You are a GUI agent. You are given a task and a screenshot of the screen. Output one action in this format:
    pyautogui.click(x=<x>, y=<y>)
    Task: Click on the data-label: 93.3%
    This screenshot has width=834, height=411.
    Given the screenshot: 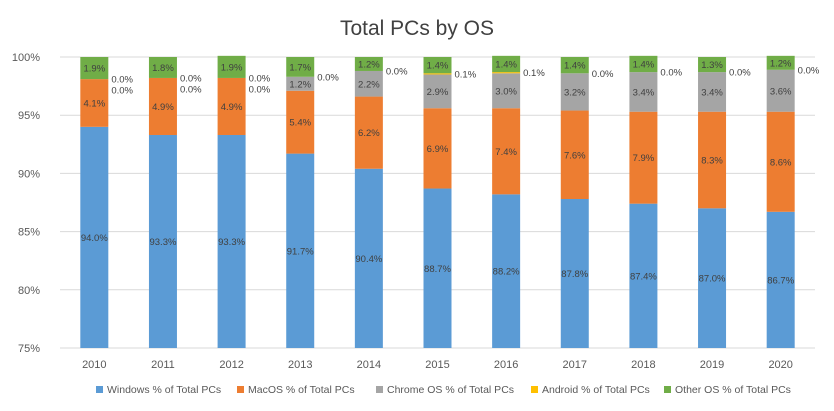 What is the action you would take?
    pyautogui.click(x=231, y=242)
    